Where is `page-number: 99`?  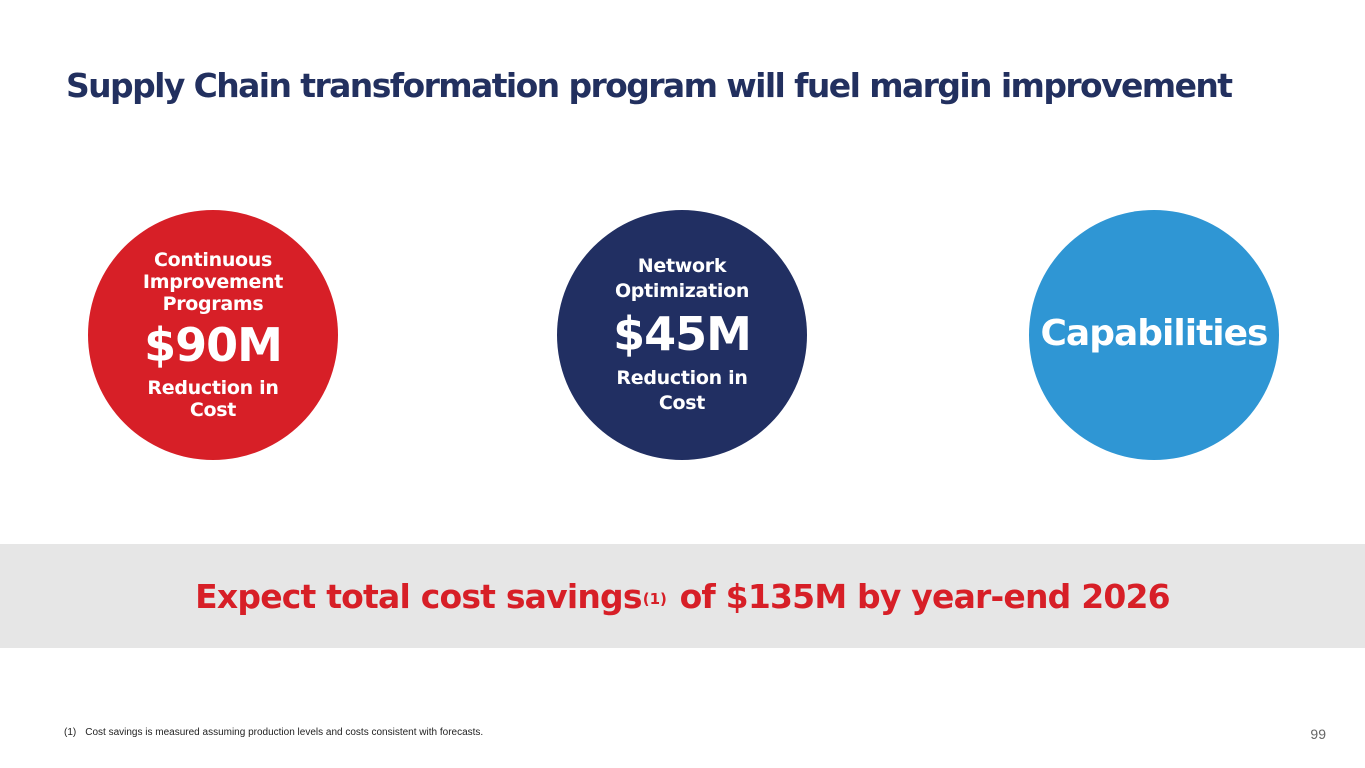
page-number: 99 is located at coordinates (1318, 734).